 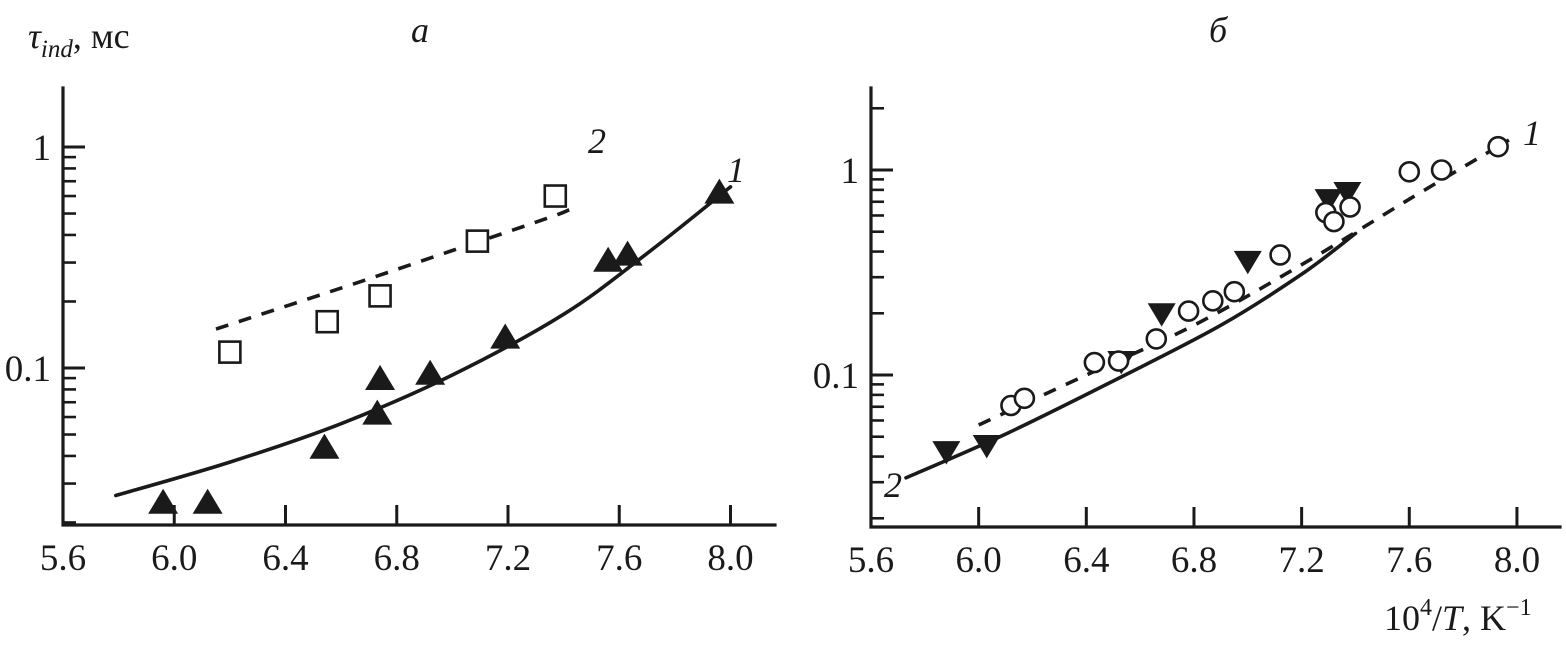 What do you see at coordinates (882, 313) in the screenshot?
I see `panel-b-y-ticks` at bounding box center [882, 313].